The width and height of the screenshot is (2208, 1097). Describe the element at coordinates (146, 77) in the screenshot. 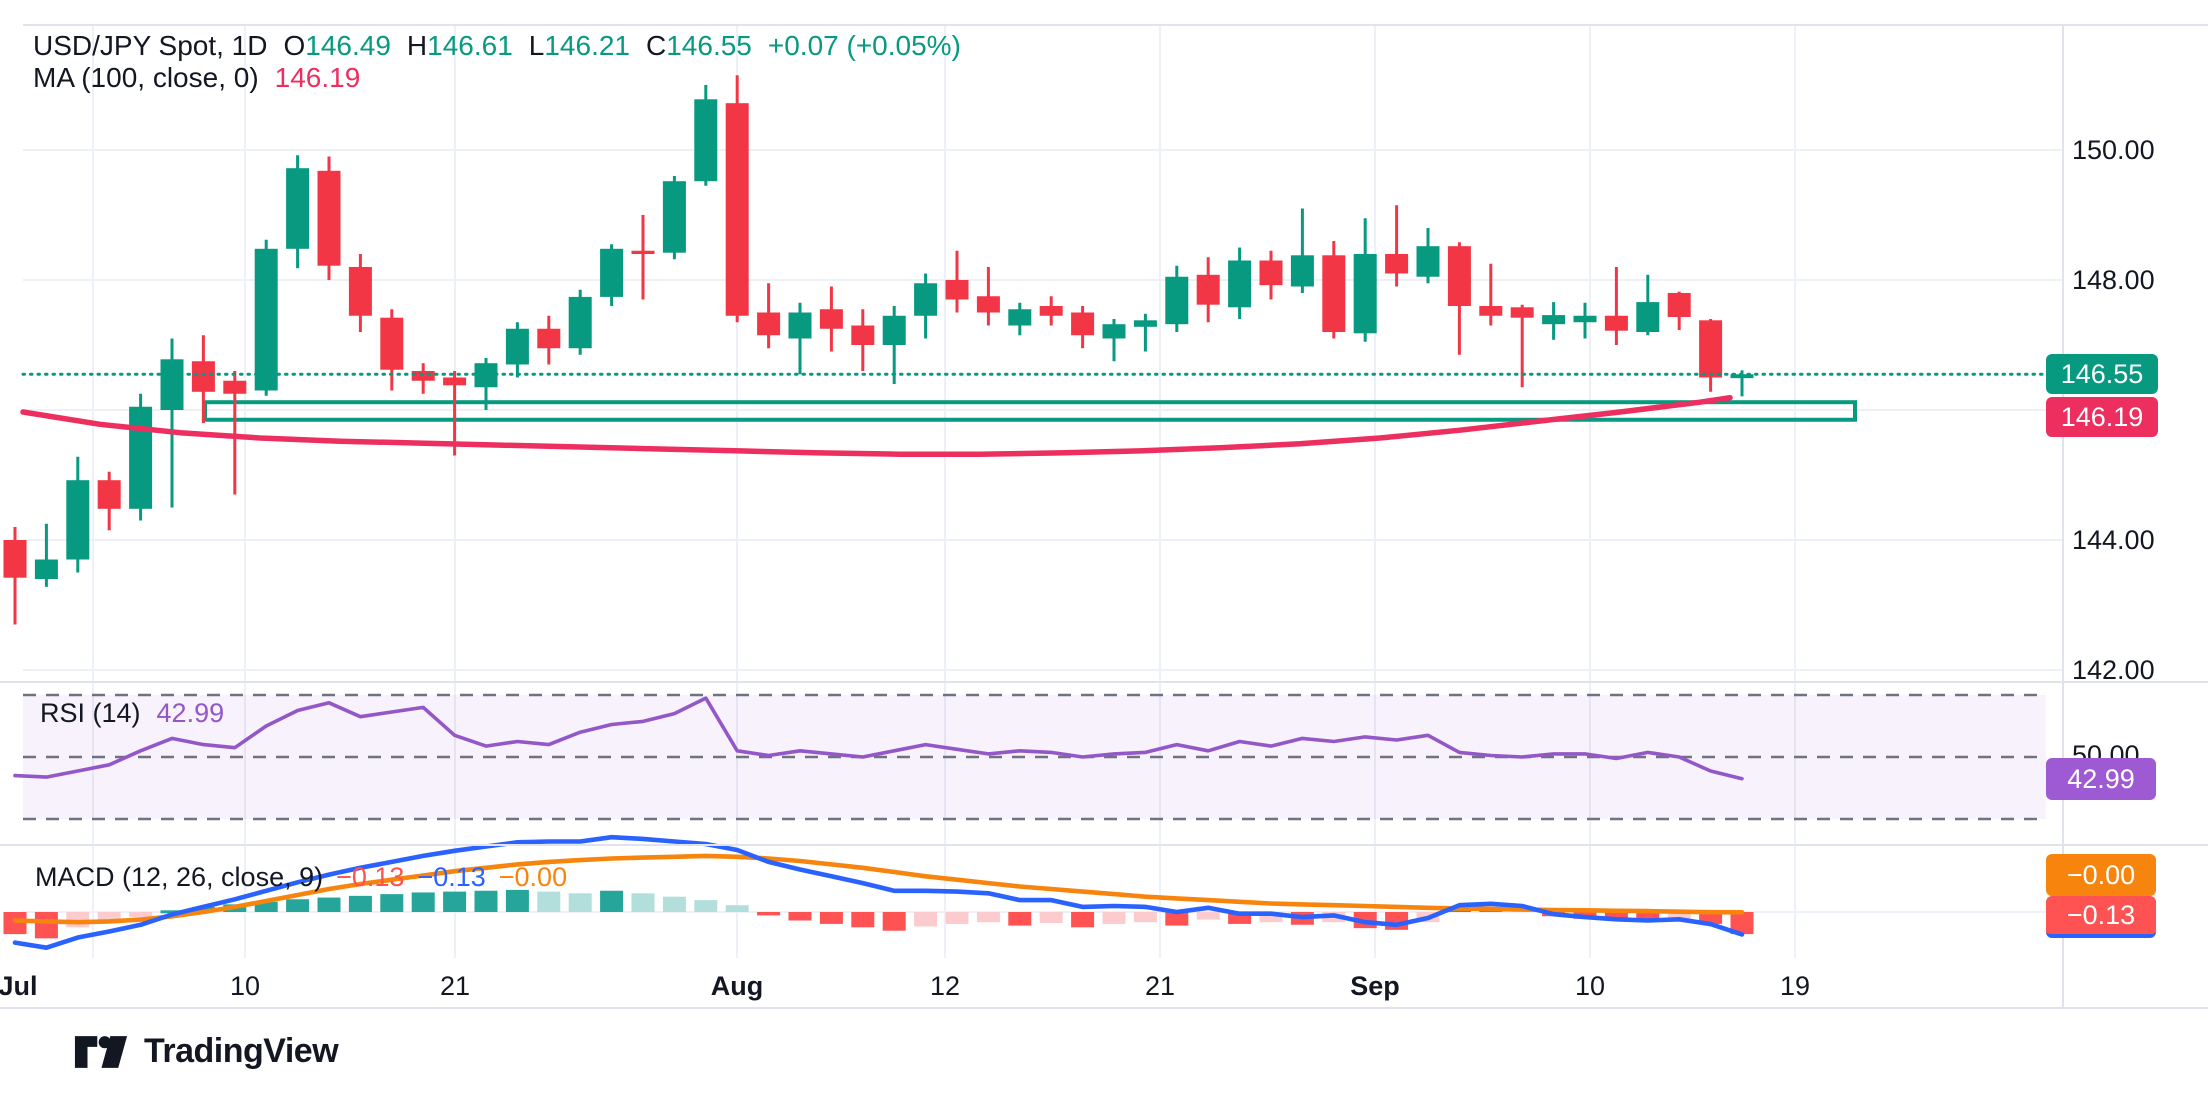

I see `ma-label: MA (100, close, 0)` at that location.